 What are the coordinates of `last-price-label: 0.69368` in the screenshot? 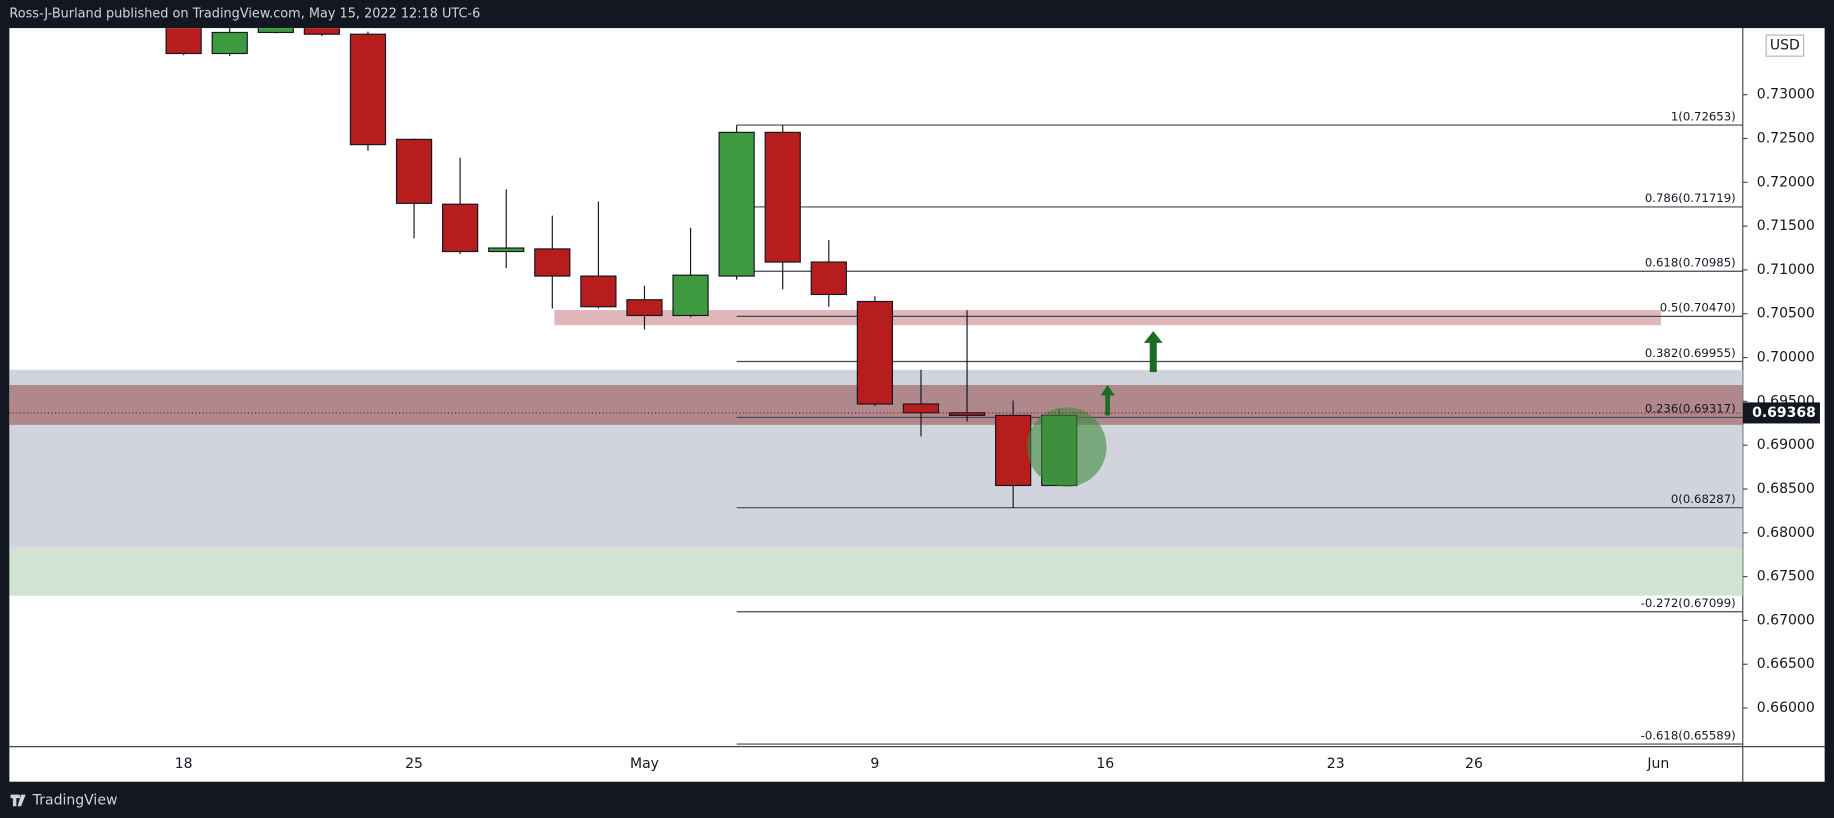 It's located at (1784, 413).